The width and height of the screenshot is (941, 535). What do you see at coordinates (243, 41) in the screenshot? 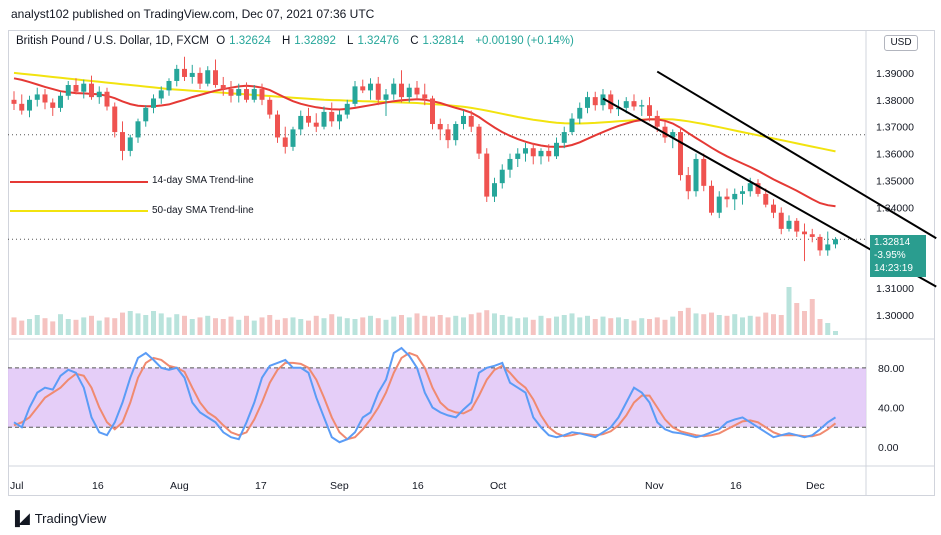
I see `open-value: O 1.32624` at bounding box center [243, 41].